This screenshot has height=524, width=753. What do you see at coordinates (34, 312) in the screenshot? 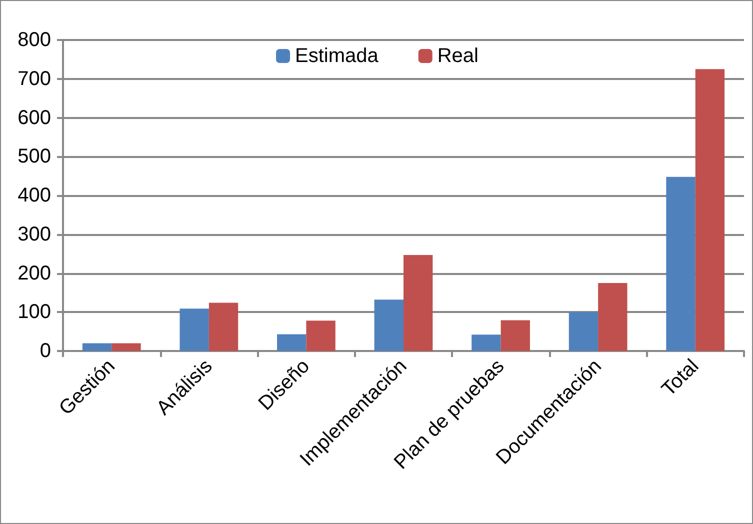
I see `y-tick-label: 100` at bounding box center [34, 312].